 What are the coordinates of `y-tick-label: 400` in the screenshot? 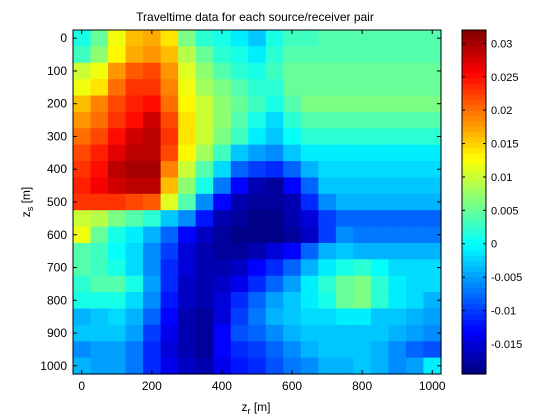 It's located at (57, 169).